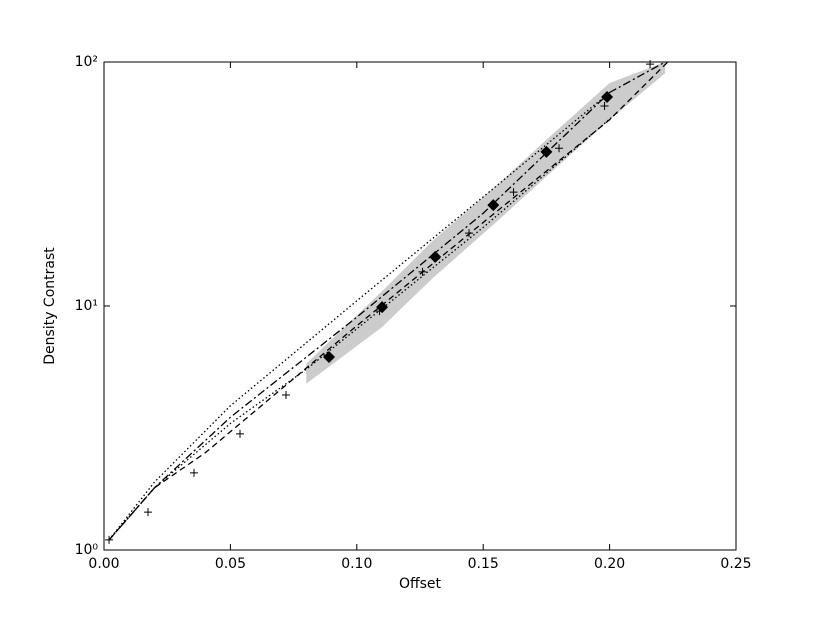 The width and height of the screenshot is (817, 617). I want to click on y-axis-label: Density Contrast, so click(50, 306).